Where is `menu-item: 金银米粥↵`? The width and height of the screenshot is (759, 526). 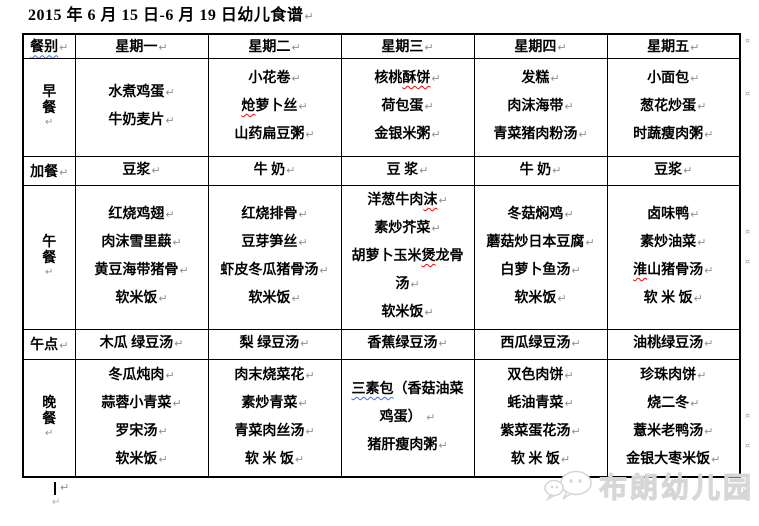 menu-item: 金银米粥↵ is located at coordinates (407, 134).